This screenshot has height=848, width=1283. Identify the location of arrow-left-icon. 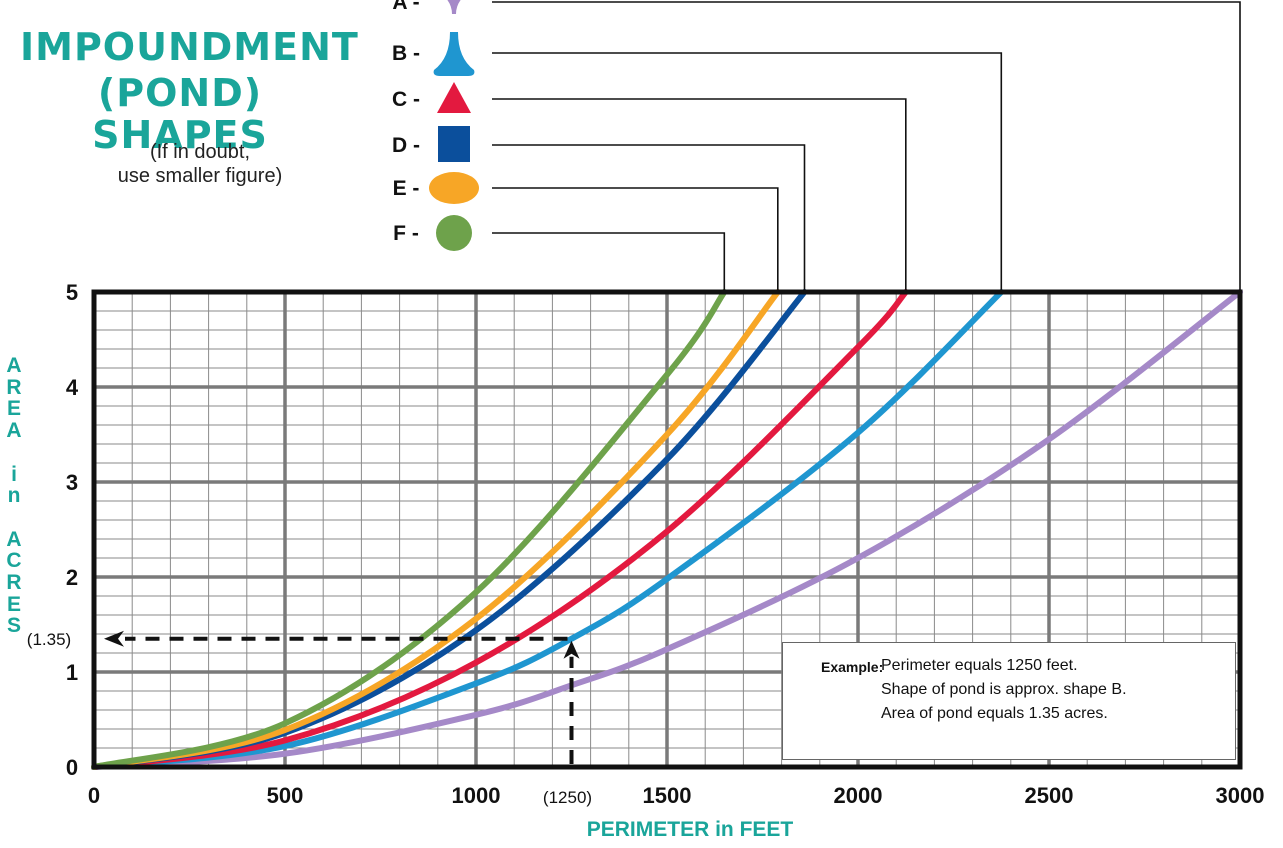
(114, 638).